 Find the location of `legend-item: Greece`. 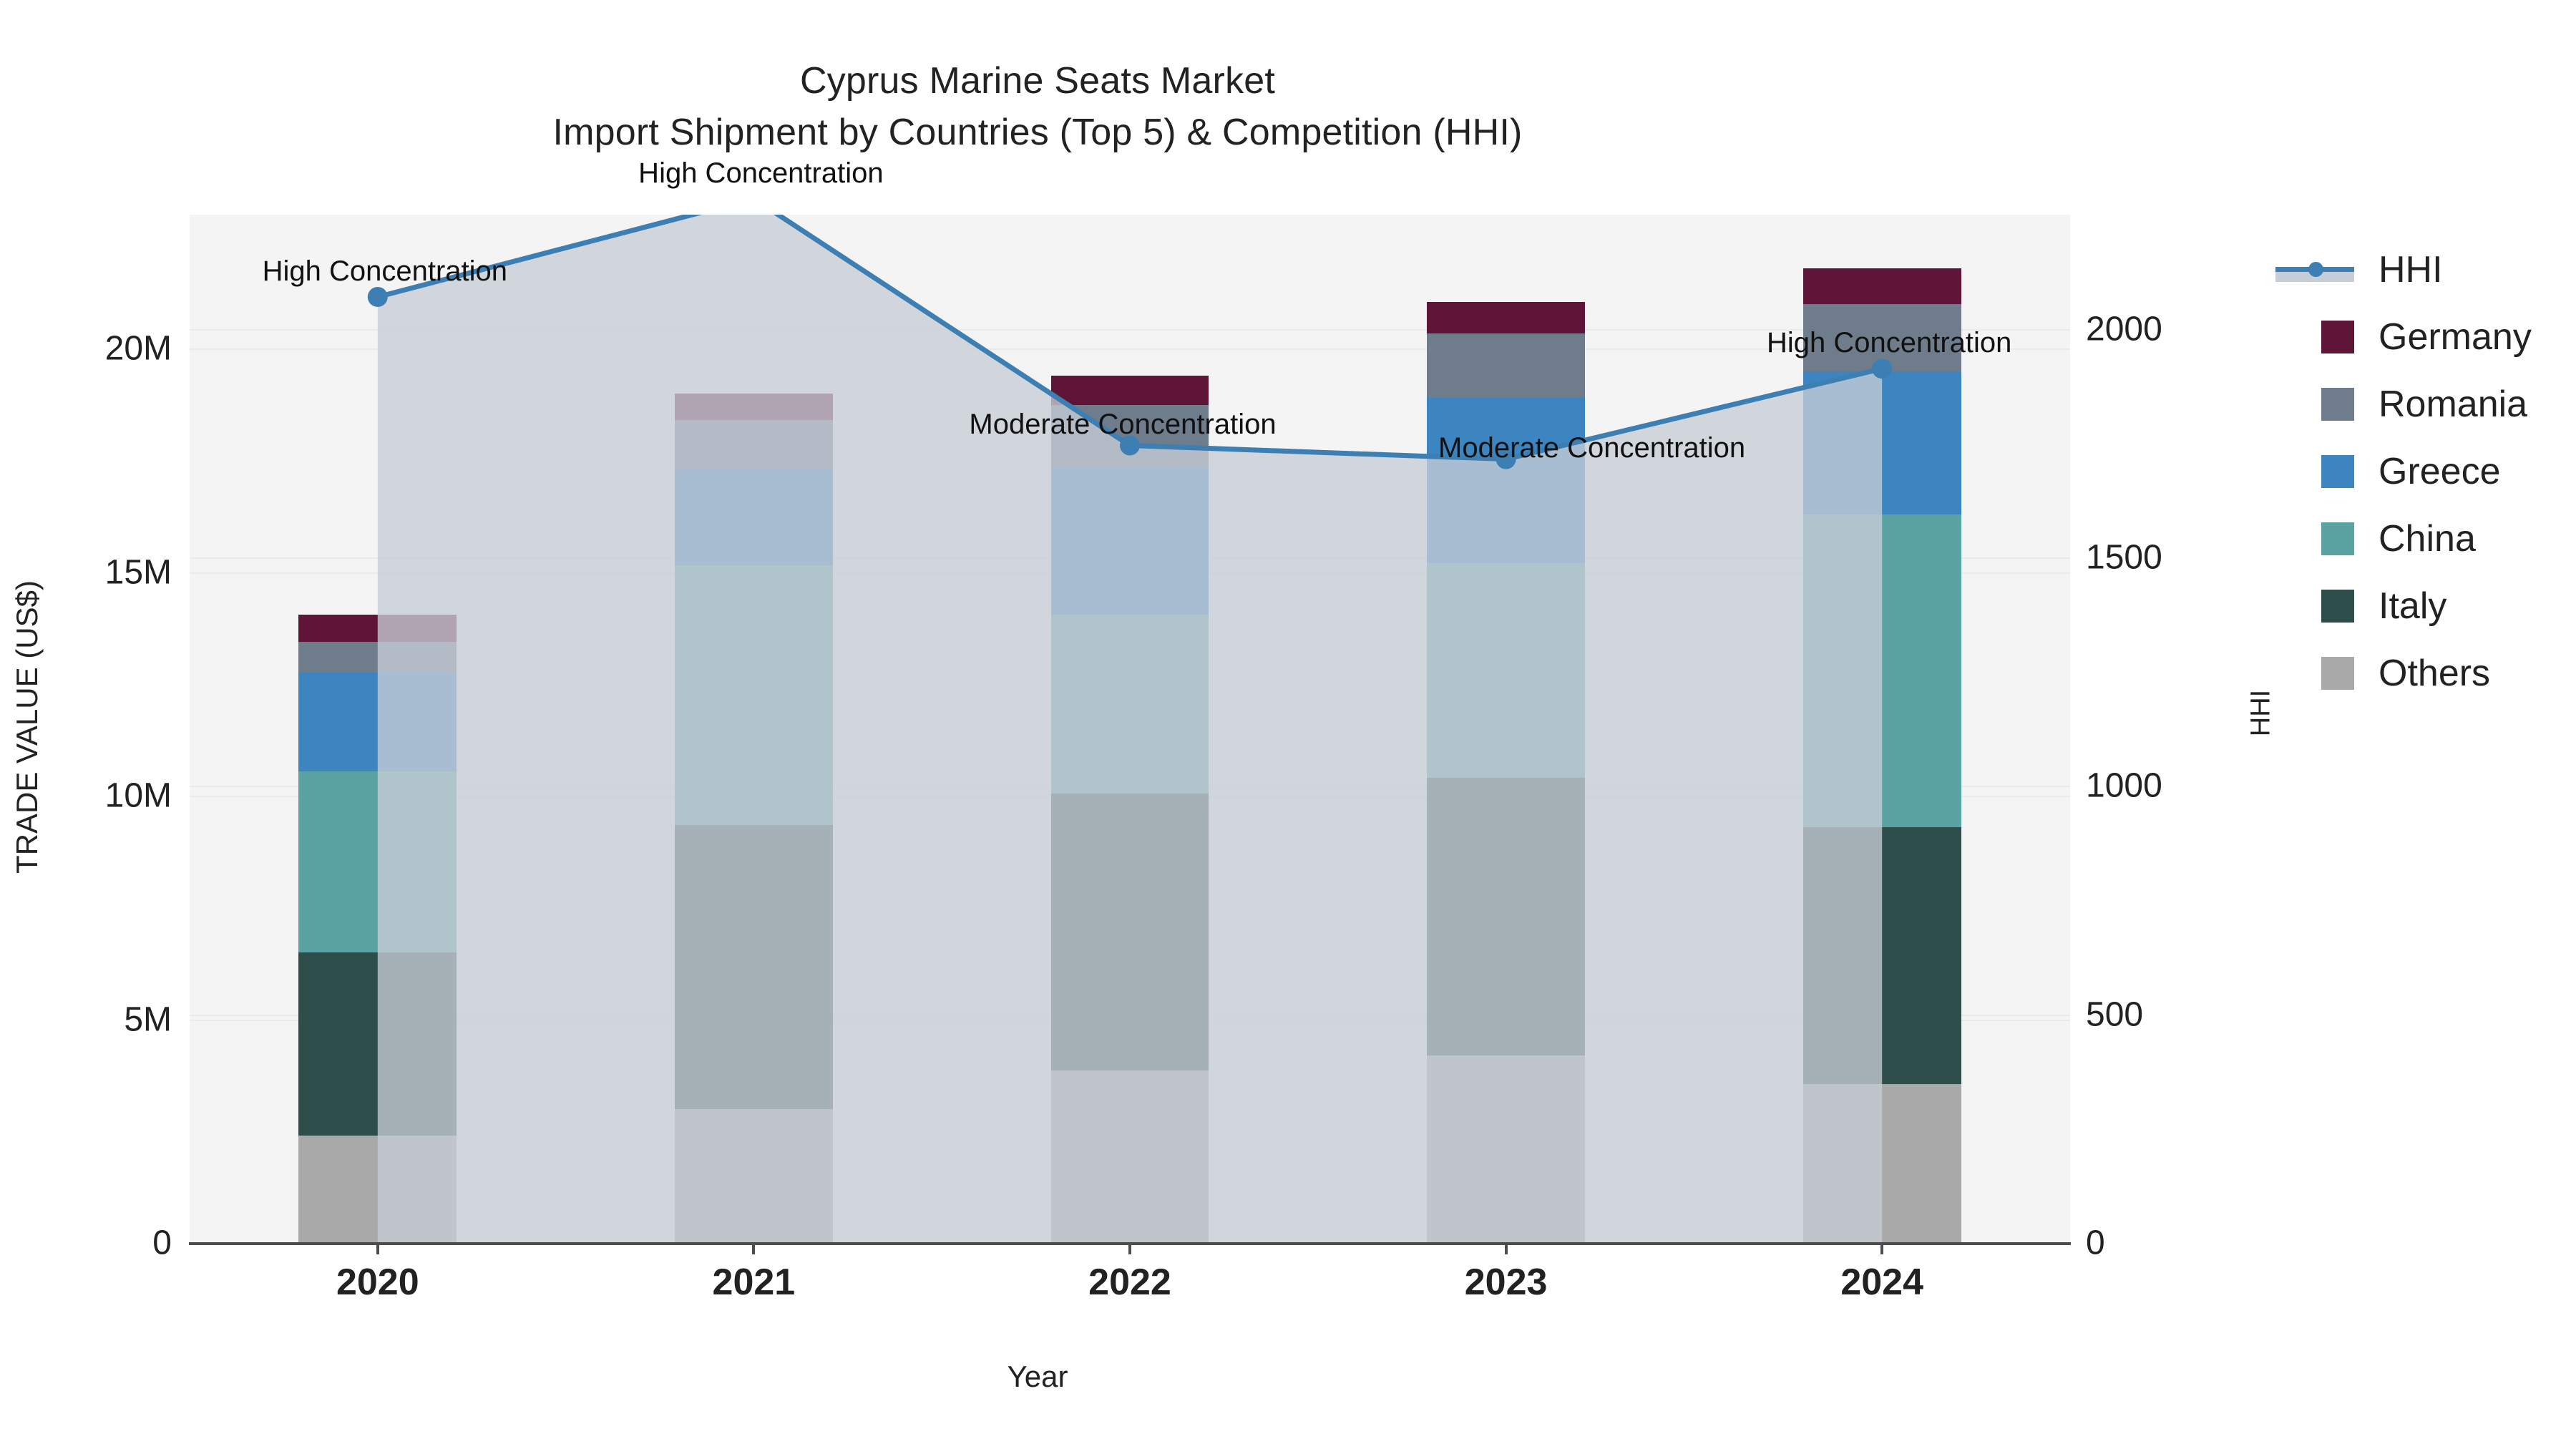

legend-item: Greece is located at coordinates (2425, 471).